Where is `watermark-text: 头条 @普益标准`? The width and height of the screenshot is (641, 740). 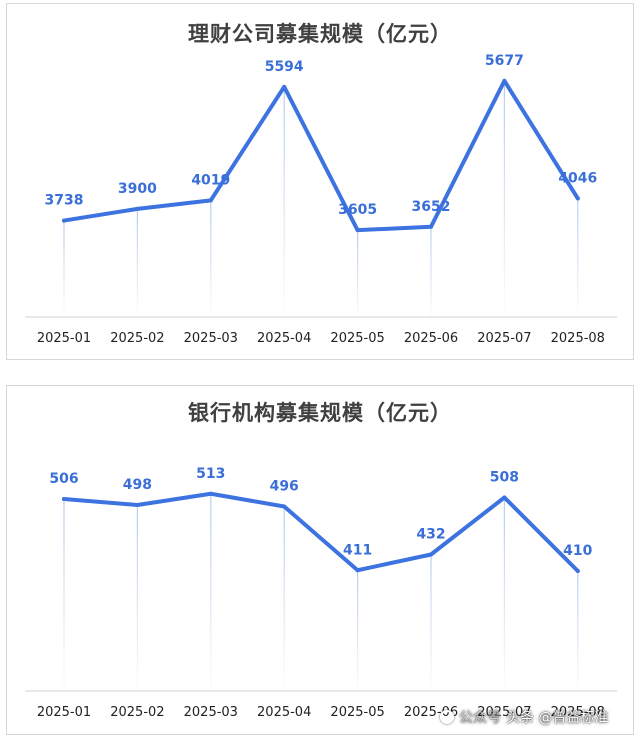
watermark-text: 头条 @普益标准 is located at coordinates (557, 718).